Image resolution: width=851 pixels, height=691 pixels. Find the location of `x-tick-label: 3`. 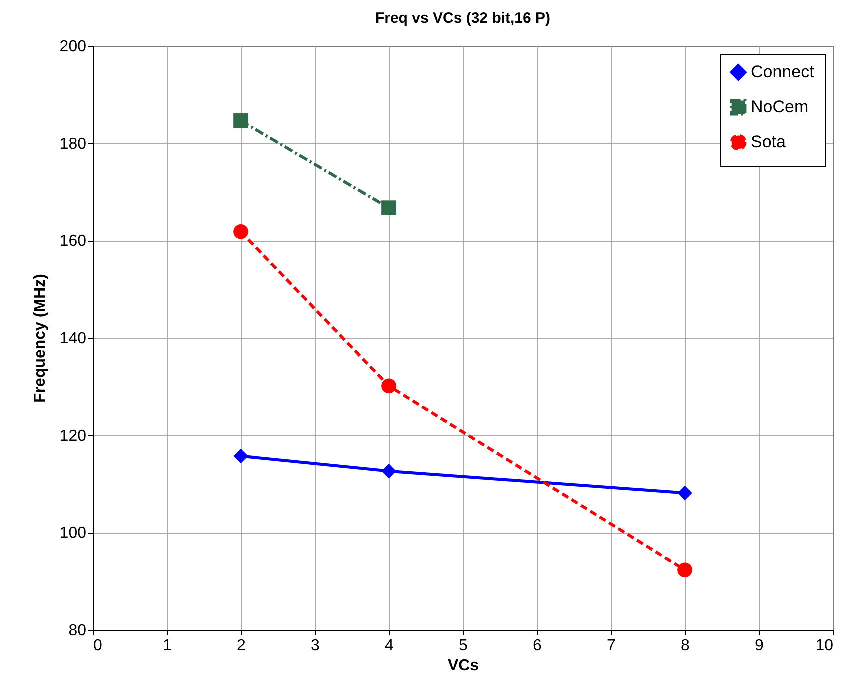

x-tick-label: 3 is located at coordinates (315, 646).